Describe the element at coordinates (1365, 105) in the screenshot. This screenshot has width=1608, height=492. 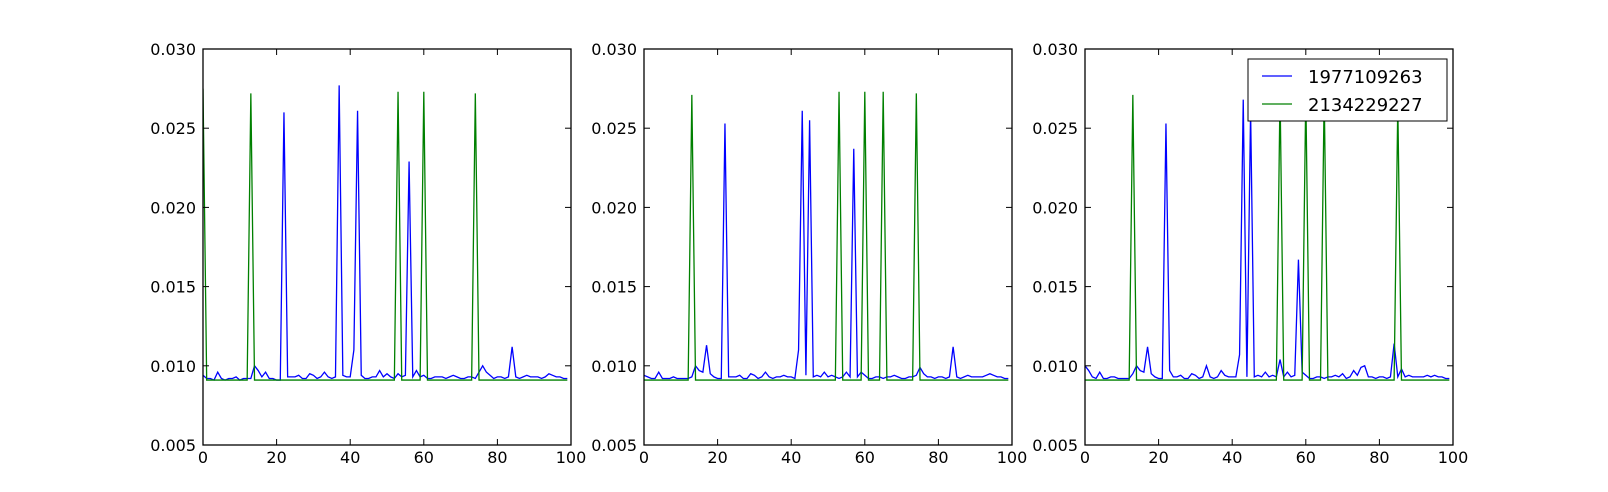
I see `legend-label-2: 2134229227` at that location.